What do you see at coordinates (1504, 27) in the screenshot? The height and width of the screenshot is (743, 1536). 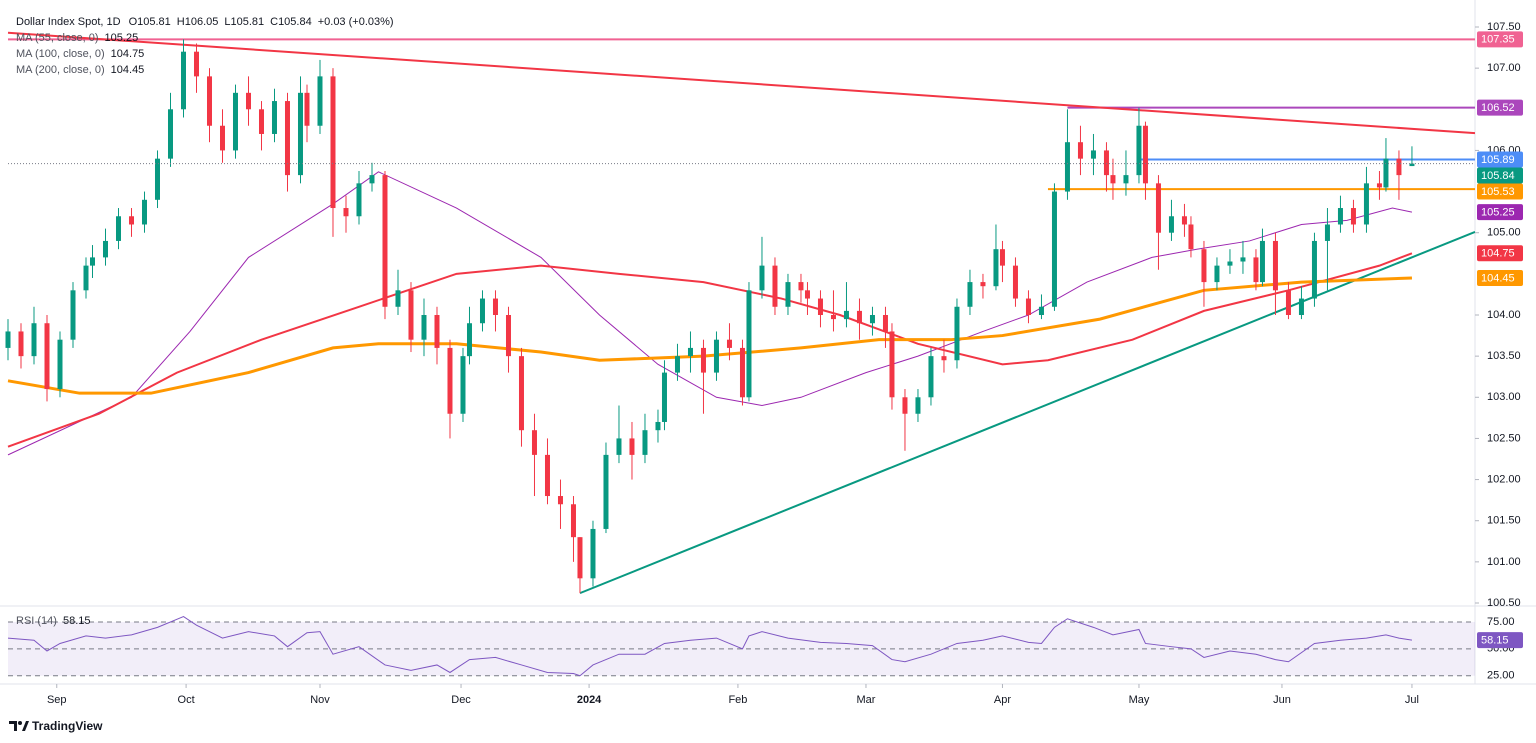 I see `y-tick-label: 107.50` at bounding box center [1504, 27].